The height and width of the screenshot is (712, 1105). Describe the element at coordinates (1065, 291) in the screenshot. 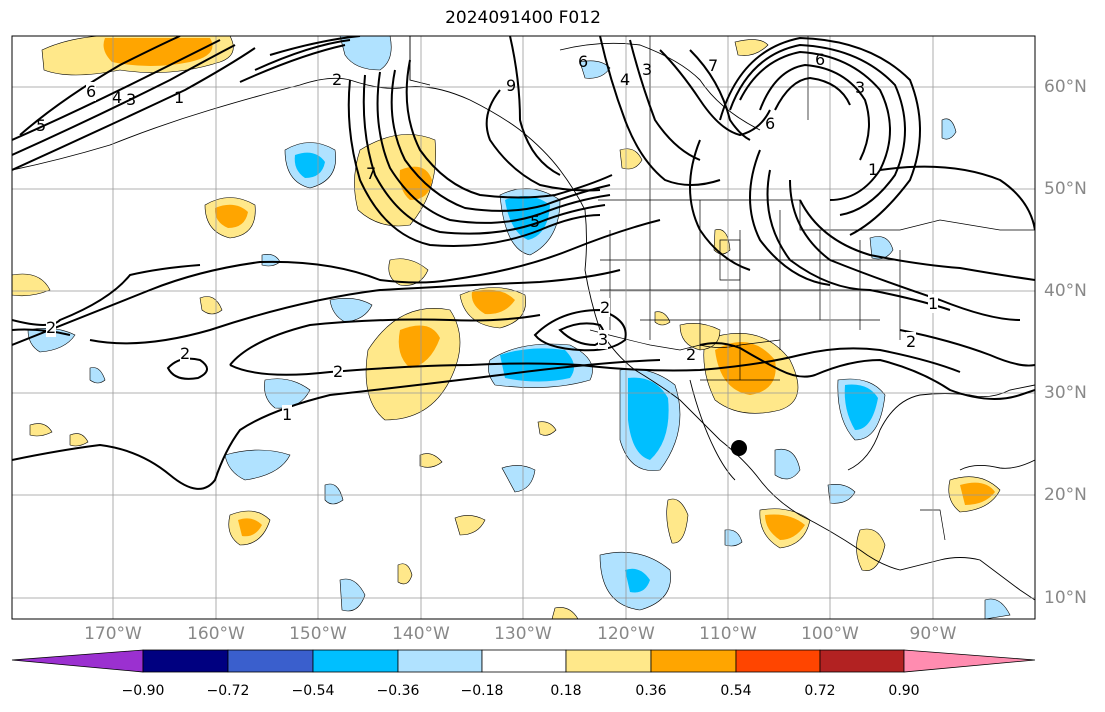

I see `lat-label: 40°N` at that location.